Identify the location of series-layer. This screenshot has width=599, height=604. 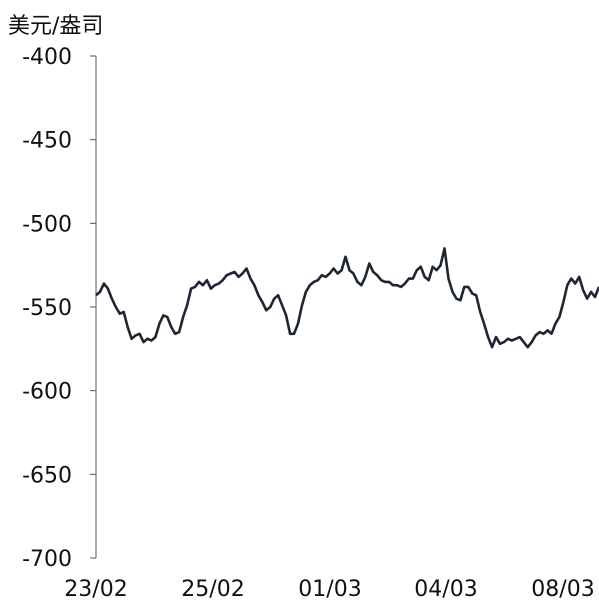
(347, 298).